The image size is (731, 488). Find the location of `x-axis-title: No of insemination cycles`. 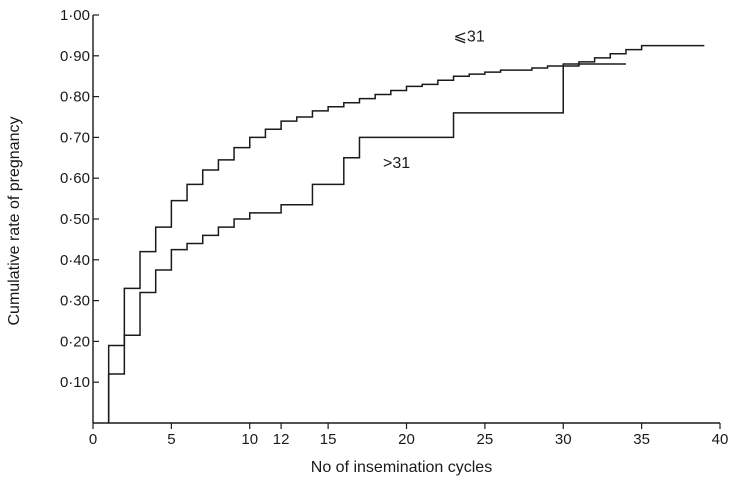

x-axis-title: No of insemination cycles is located at coordinates (401, 467).